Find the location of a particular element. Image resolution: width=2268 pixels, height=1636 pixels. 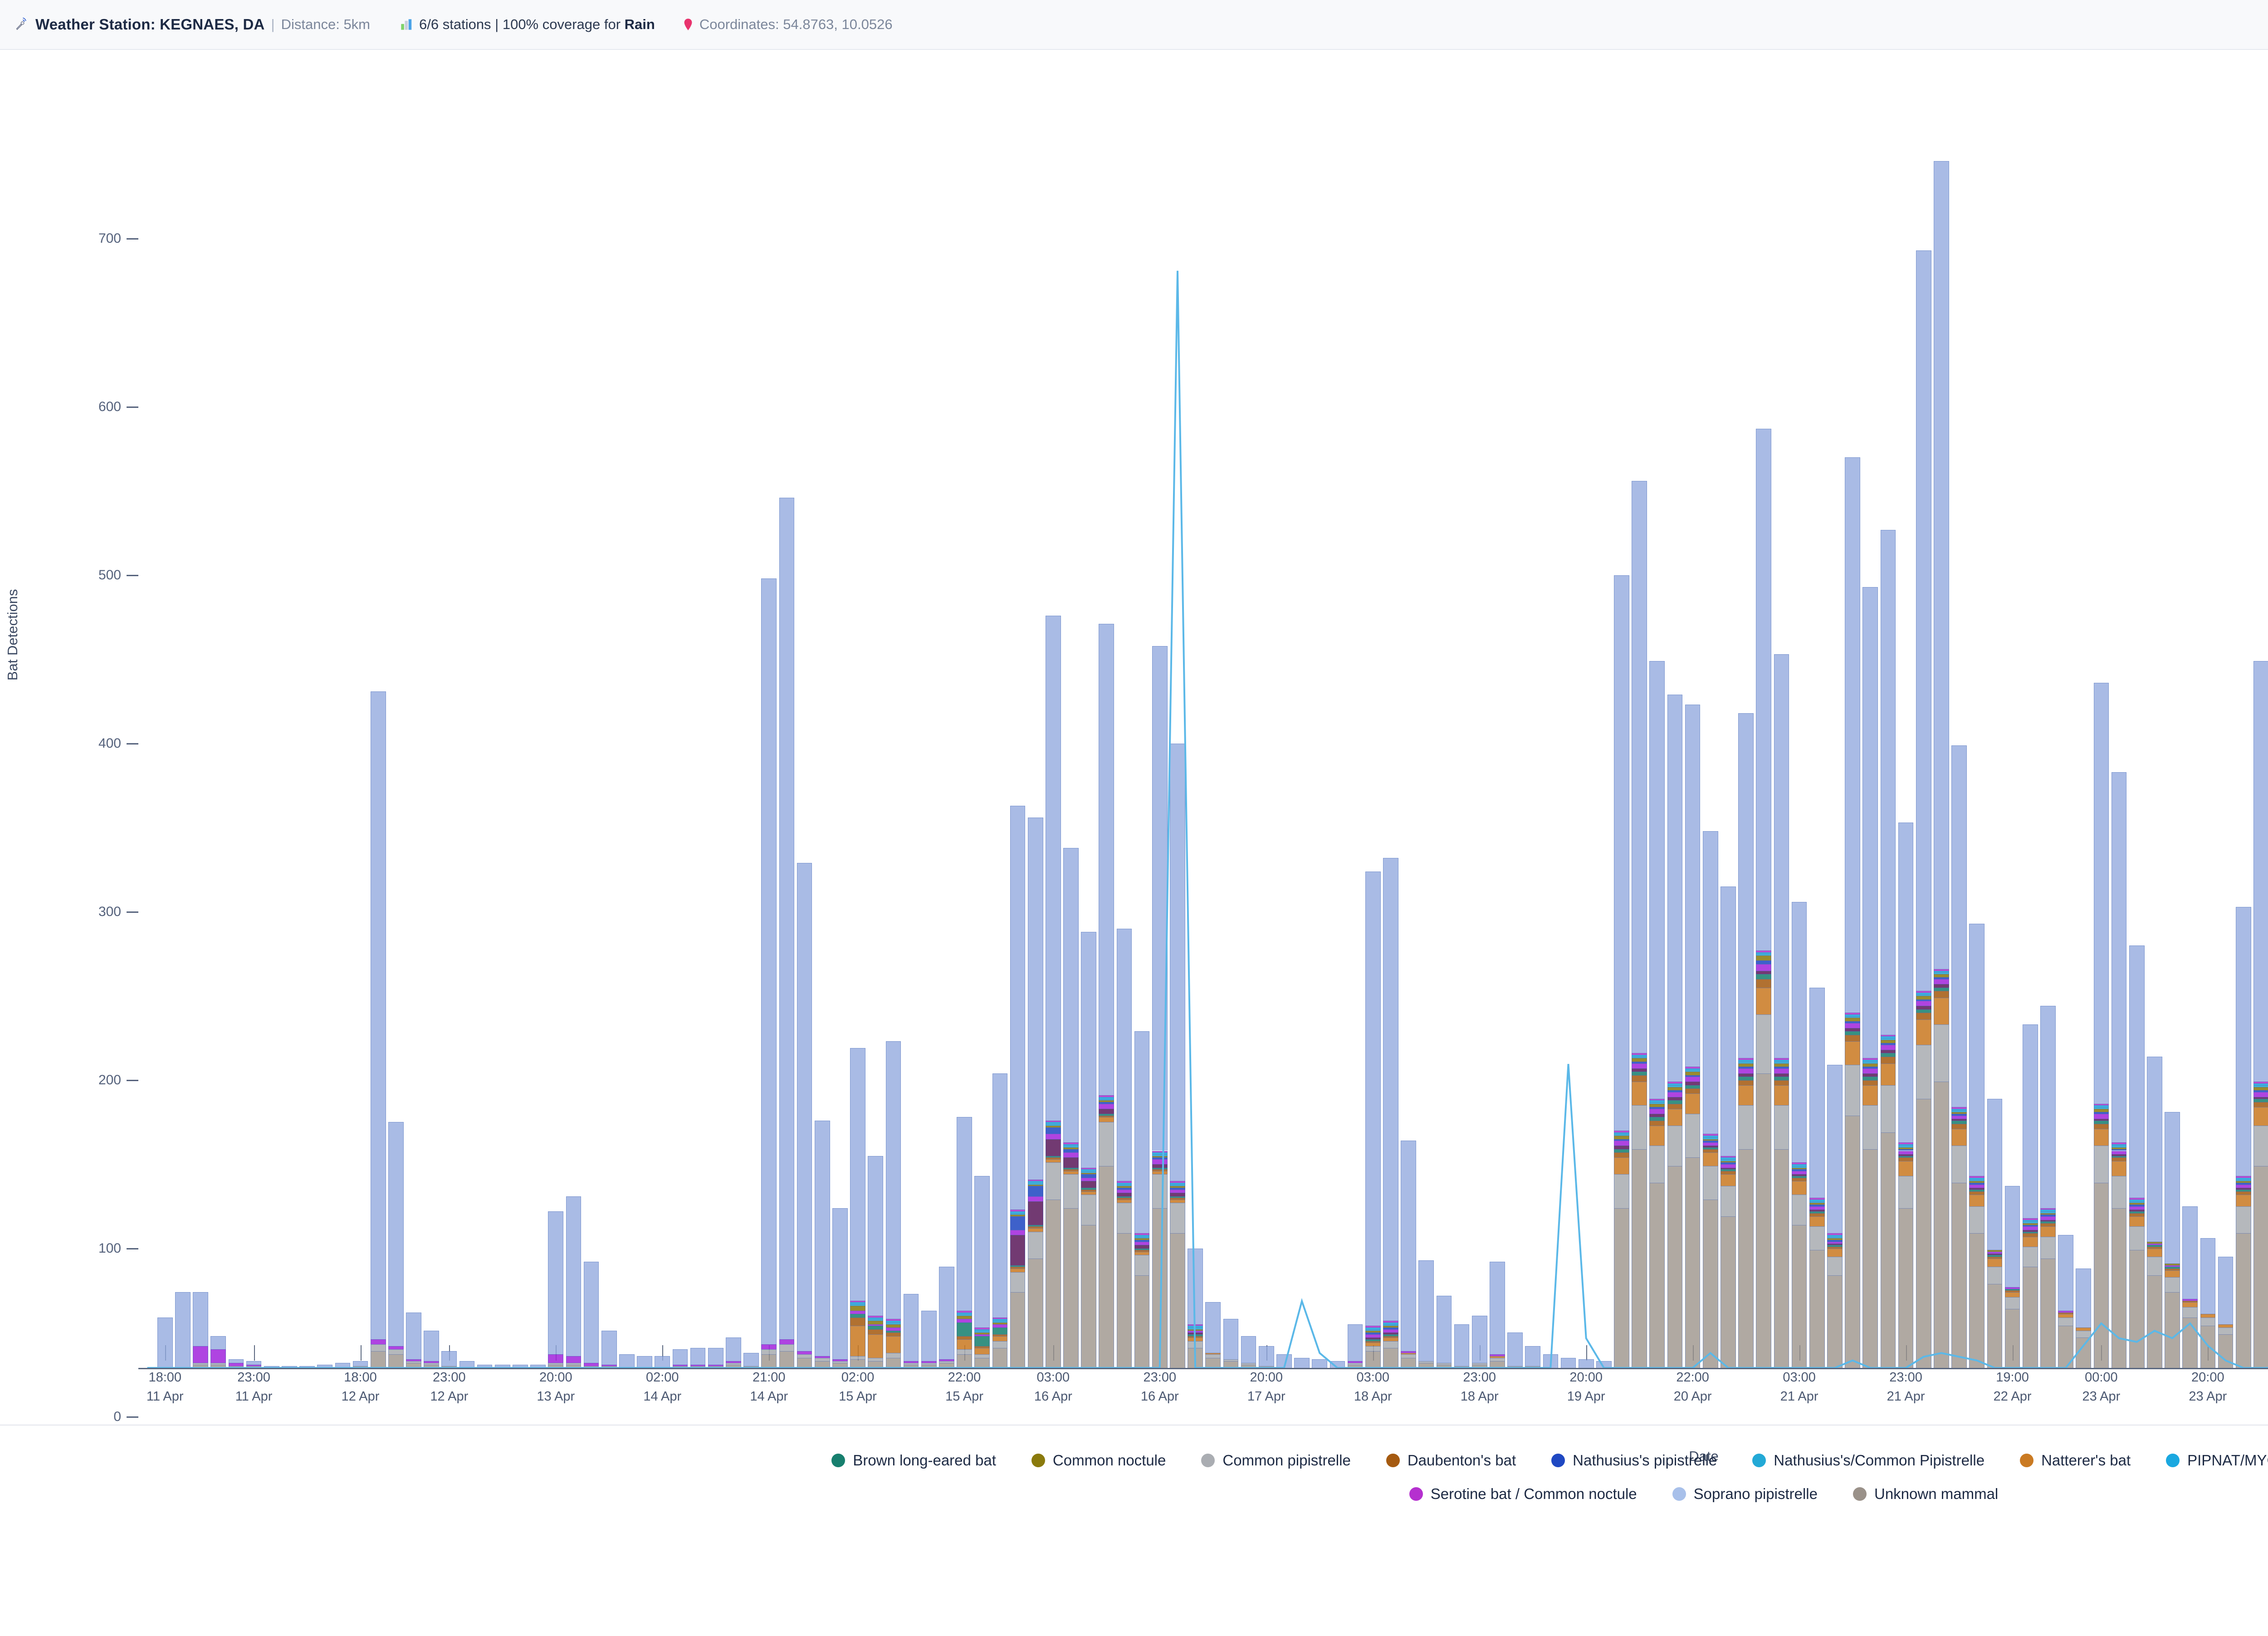

legend-item: Common pipistrelle is located at coordinates (1276, 1460).